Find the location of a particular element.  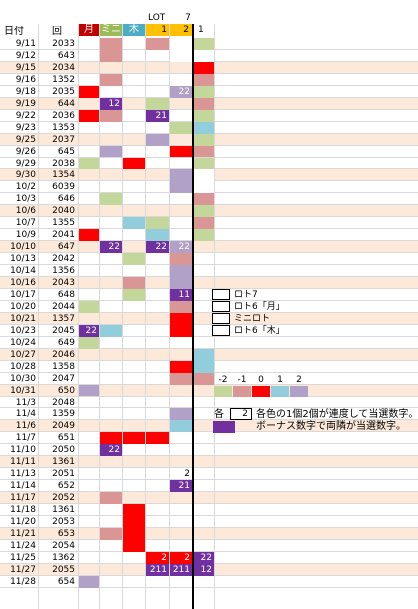

date-cell: 10/10 is located at coordinates (23, 247).